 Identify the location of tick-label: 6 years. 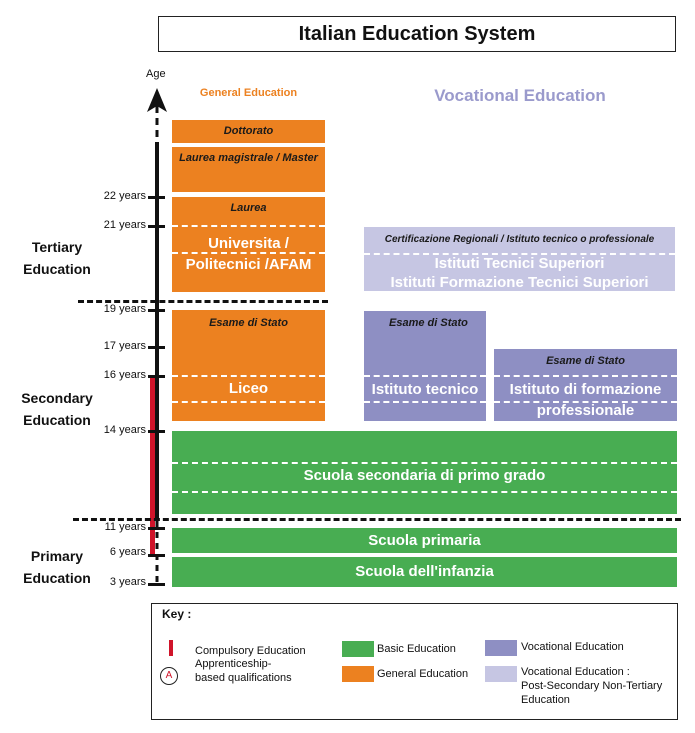
(127, 552).